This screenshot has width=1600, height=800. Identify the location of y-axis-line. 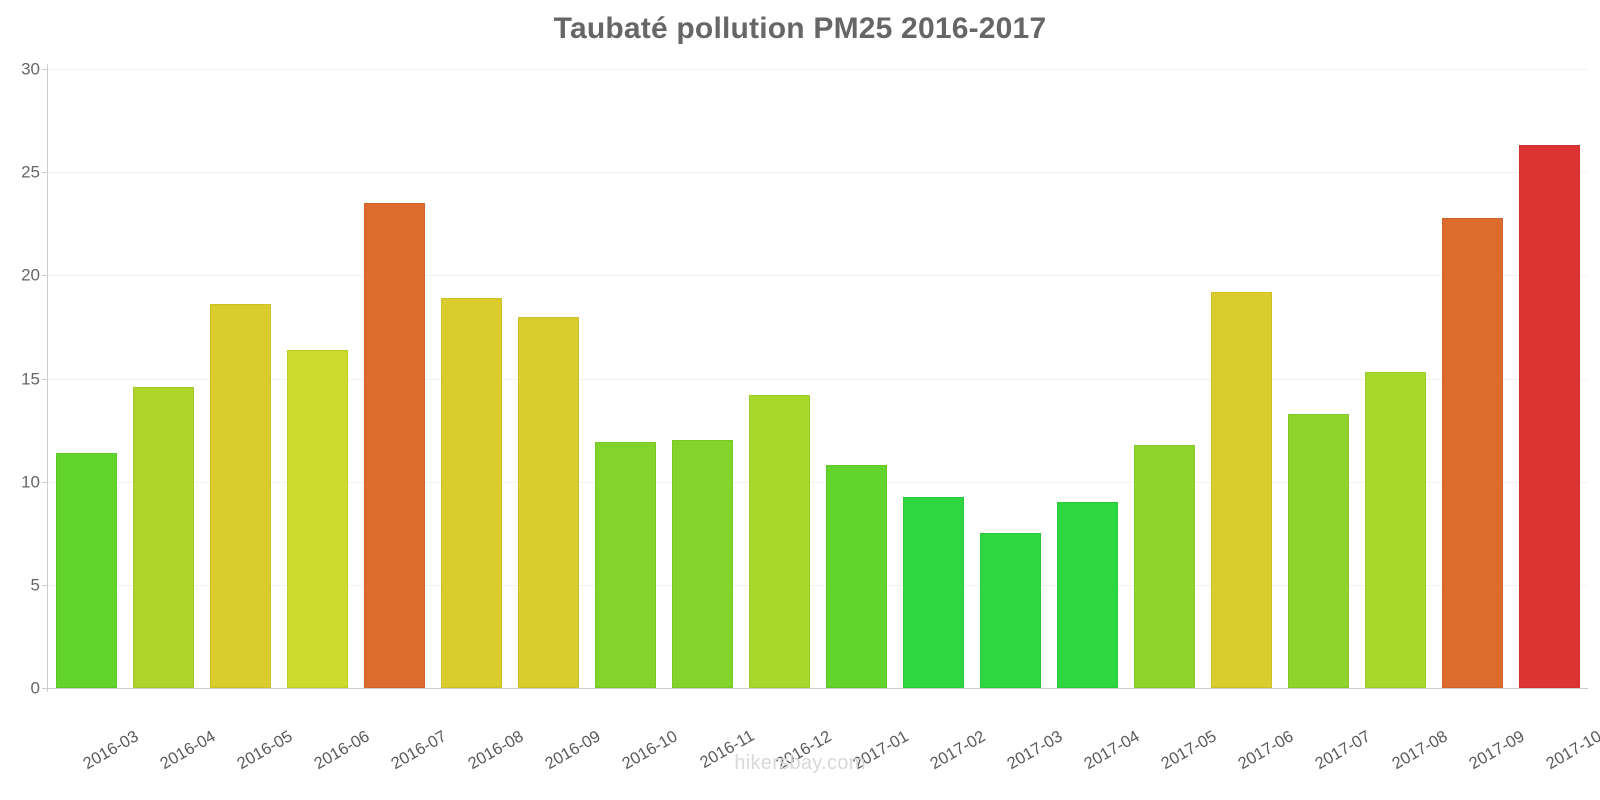
(47, 378).